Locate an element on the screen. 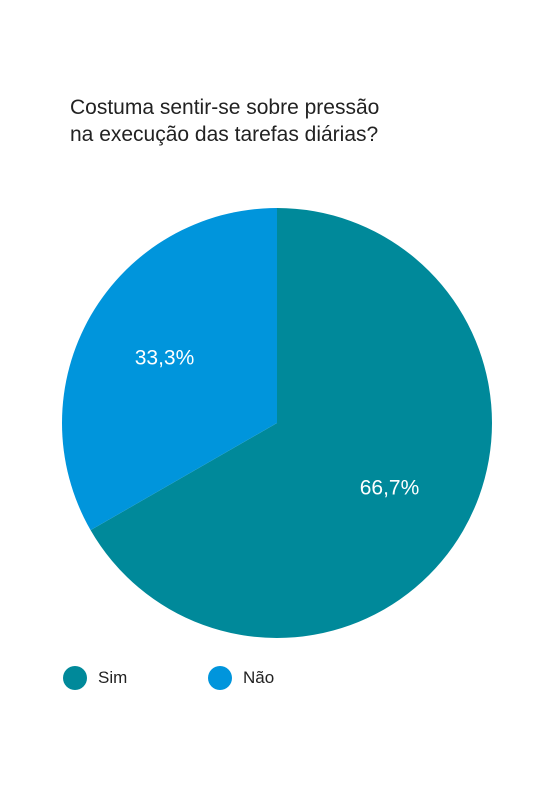 The width and height of the screenshot is (550, 800). pie-value-label-nao: 33,3% is located at coordinates (165, 357).